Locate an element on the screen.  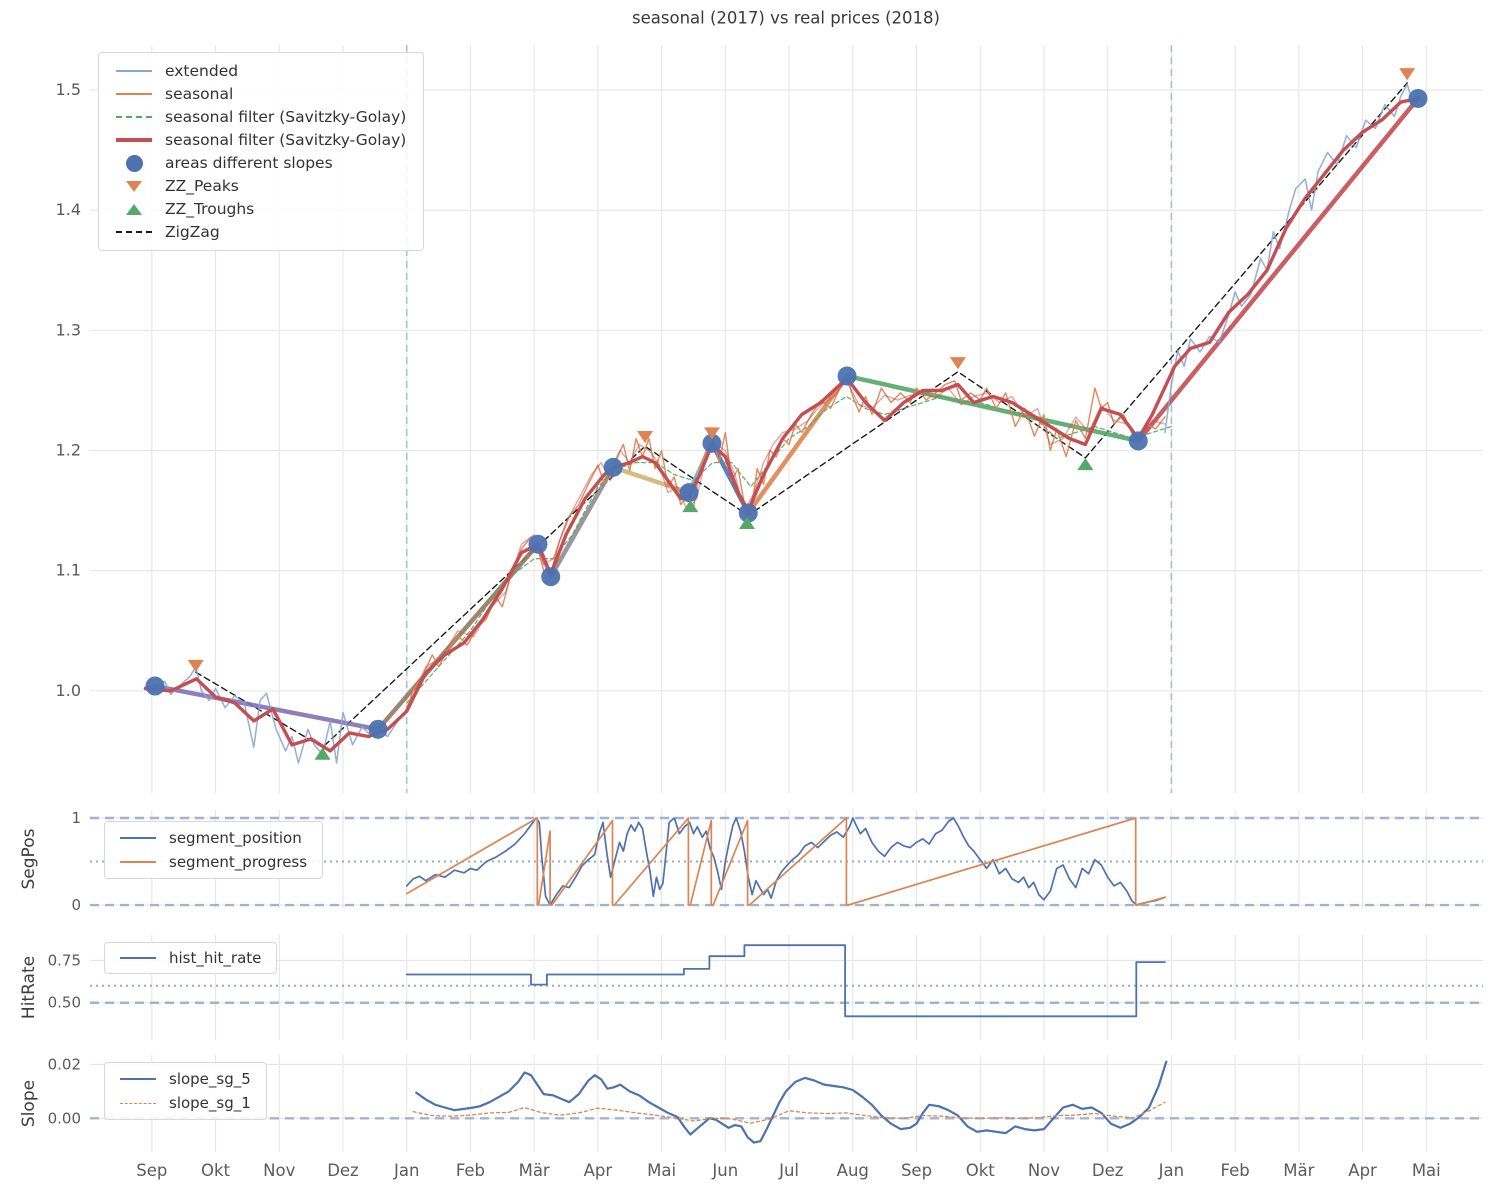
x-tick-label: Dez is located at coordinates (1108, 1170).